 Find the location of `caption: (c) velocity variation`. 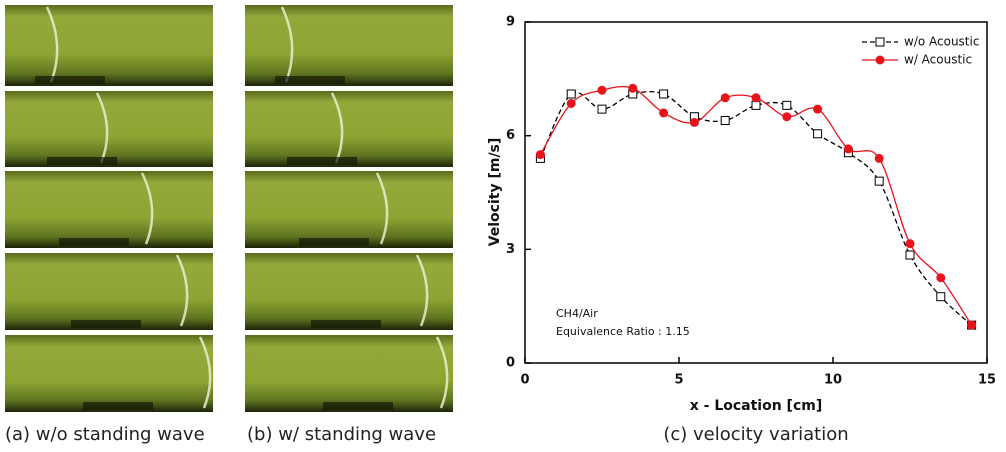

caption: (c) velocity variation is located at coordinates (755, 434).